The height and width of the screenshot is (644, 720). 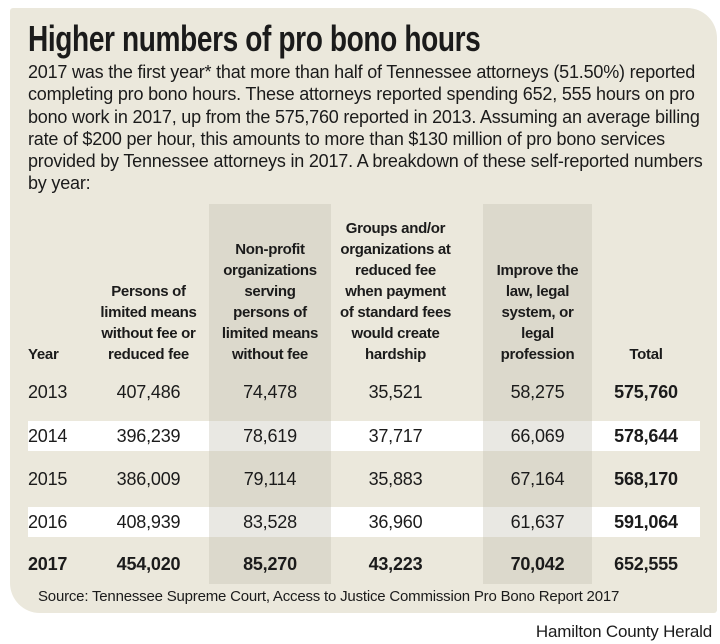 I want to click on value-cell: 407,486, so click(x=148, y=391).